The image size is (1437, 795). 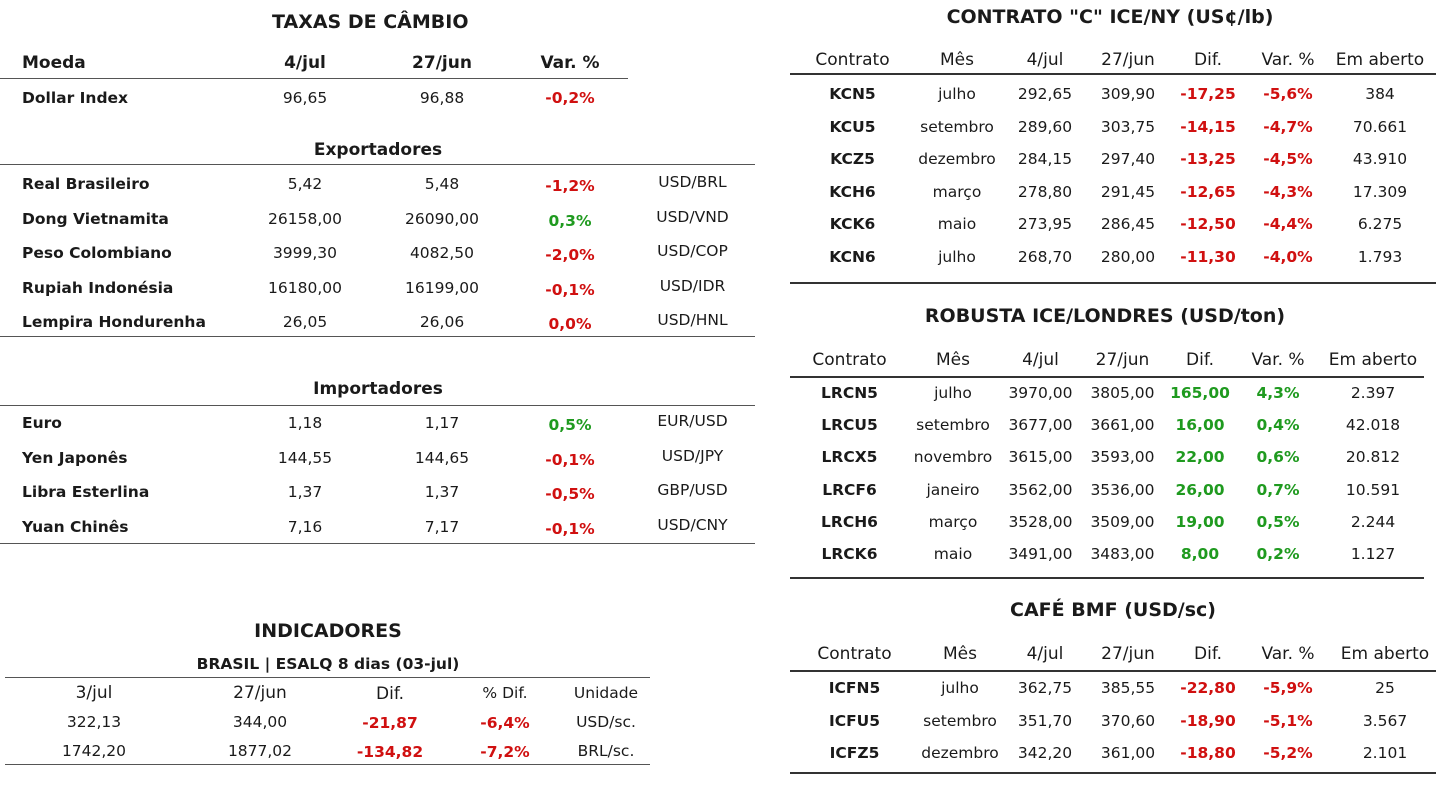 What do you see at coordinates (1288, 126) in the screenshot?
I see `contract-var: -4,7%` at bounding box center [1288, 126].